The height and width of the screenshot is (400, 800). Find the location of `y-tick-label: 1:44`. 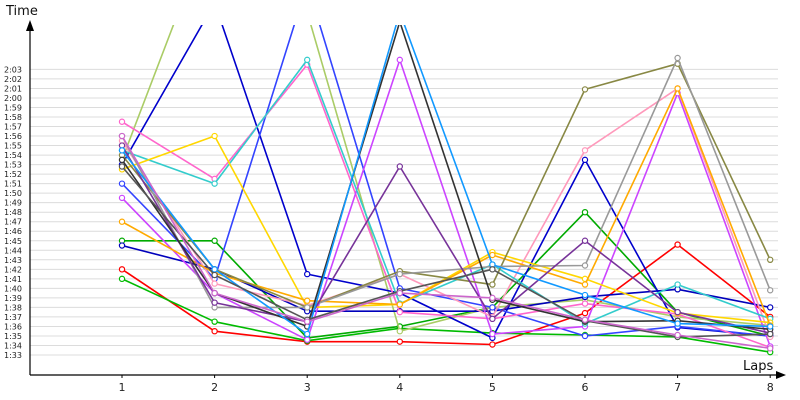

y-tick-label: 1:44 is located at coordinates (13, 250).